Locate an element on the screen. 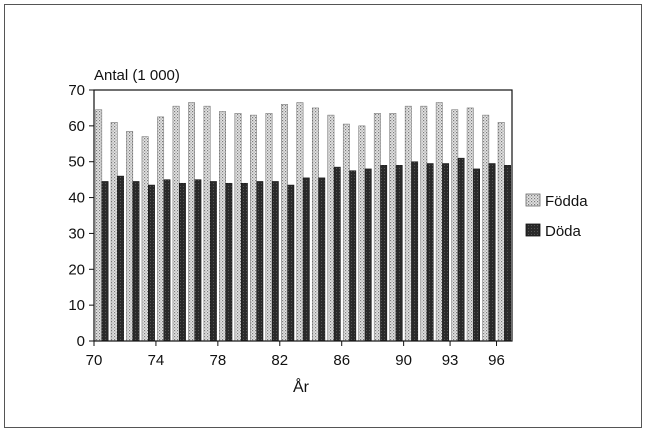 This screenshot has height=433, width=649. bar-doda-1983 is located at coordinates (306, 259).